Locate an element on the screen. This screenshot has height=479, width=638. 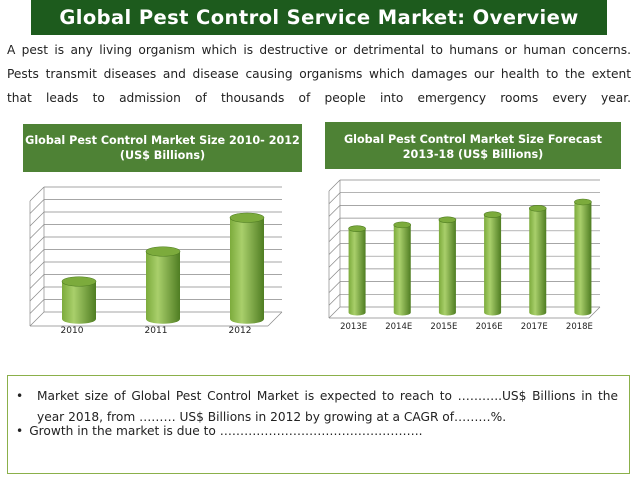
forecast-tick-label: 2013E is located at coordinates (353, 327).